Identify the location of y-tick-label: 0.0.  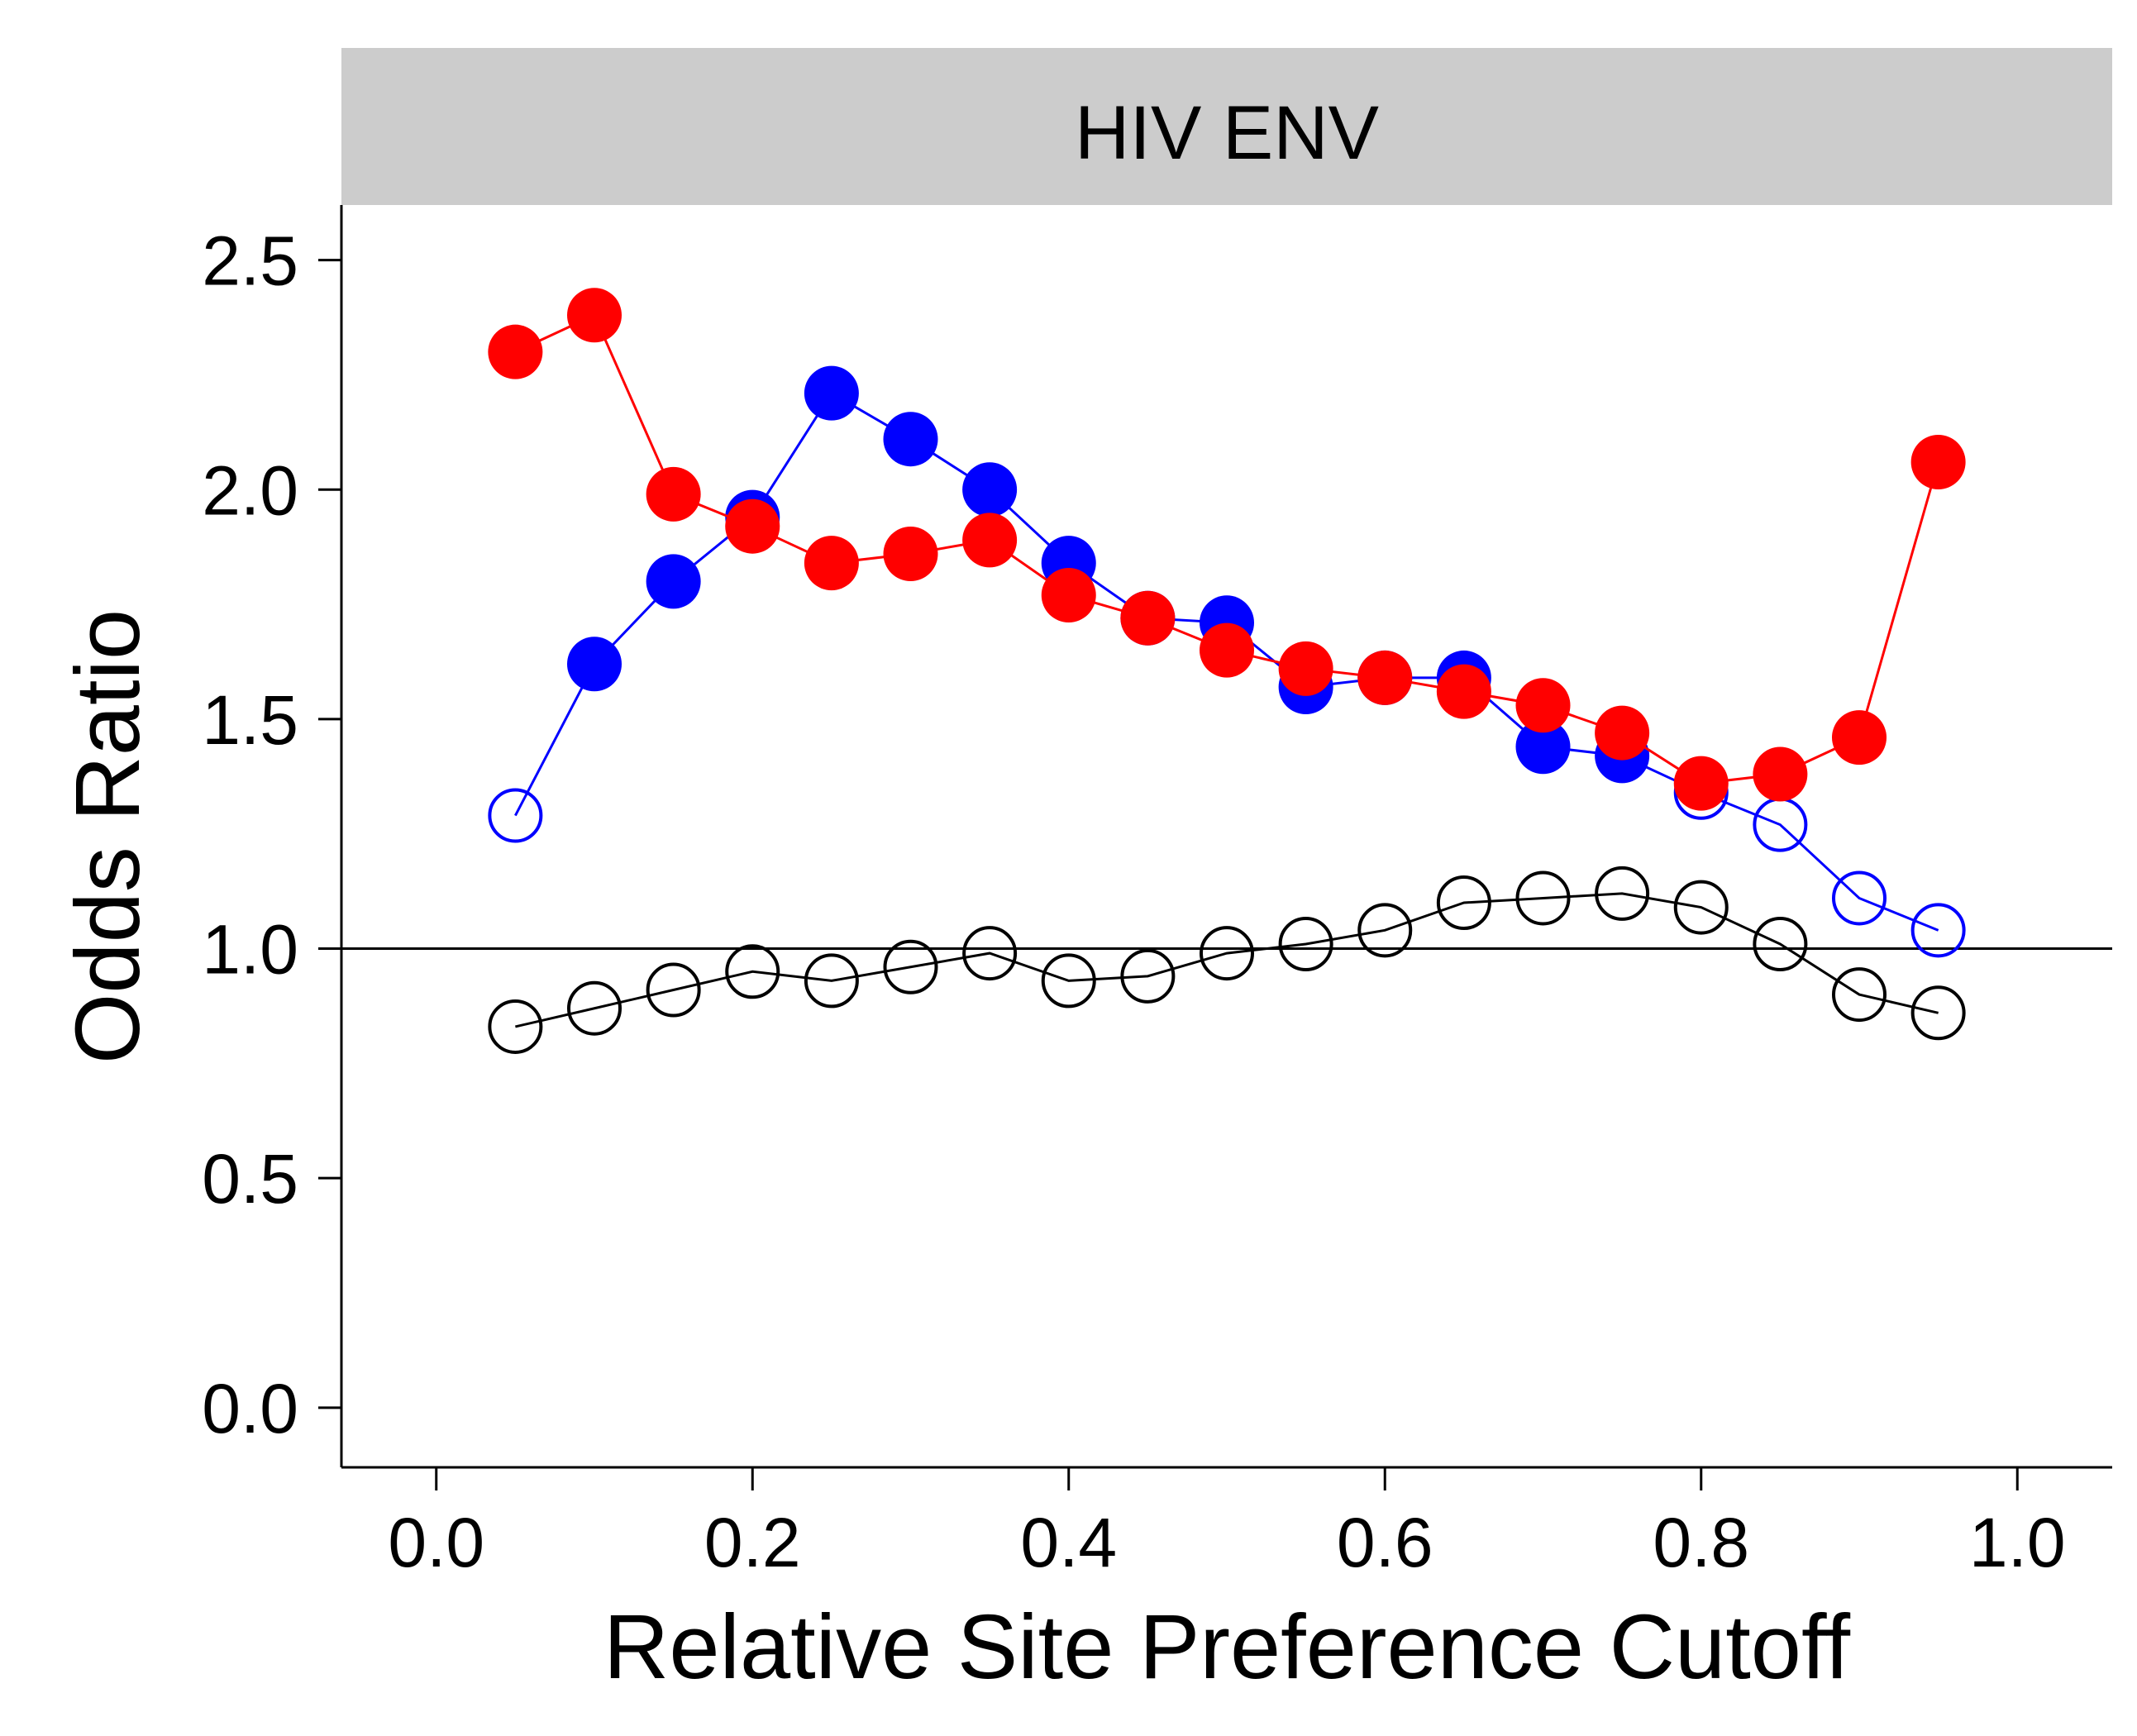
(250, 1409).